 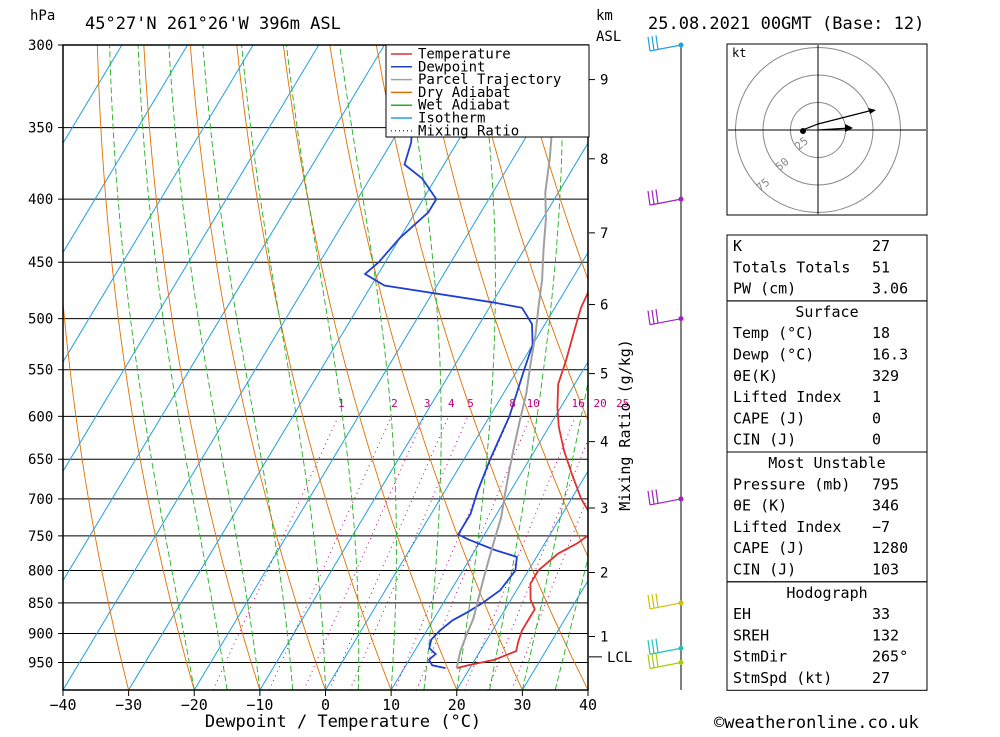 What do you see at coordinates (849, 128) in the screenshot?
I see `storm-motion-arrowhead` at bounding box center [849, 128].